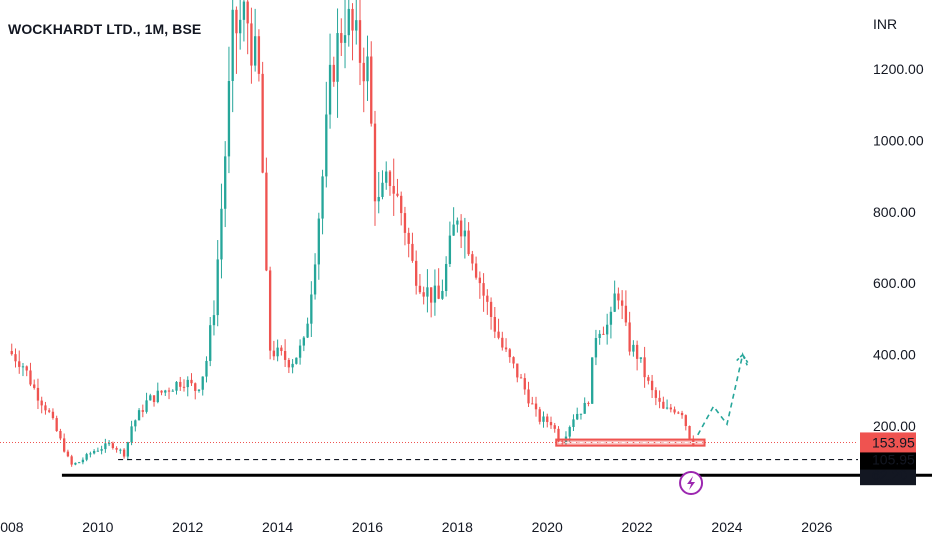  I want to click on projection-arrowhead, so click(742, 358).